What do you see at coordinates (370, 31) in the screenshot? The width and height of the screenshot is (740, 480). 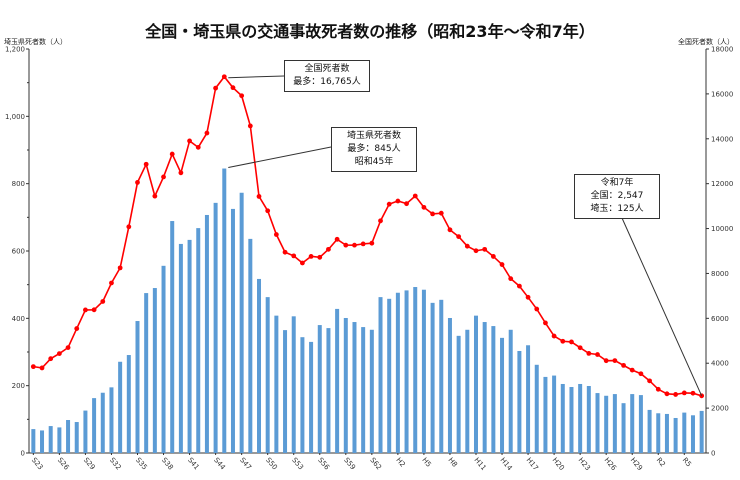 I see `chart-title: 全国・埼玉県の交通事故死者数の推移（昭和23年～令和7年）` at bounding box center [370, 31].